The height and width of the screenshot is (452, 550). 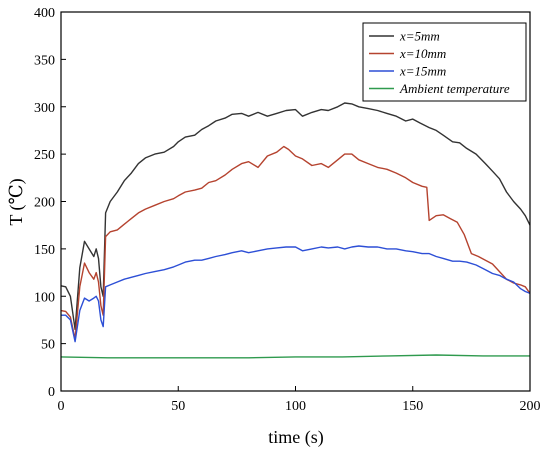 What do you see at coordinates (454, 88) in the screenshot?
I see `legend-label-4: Ambient temperature` at bounding box center [454, 88].